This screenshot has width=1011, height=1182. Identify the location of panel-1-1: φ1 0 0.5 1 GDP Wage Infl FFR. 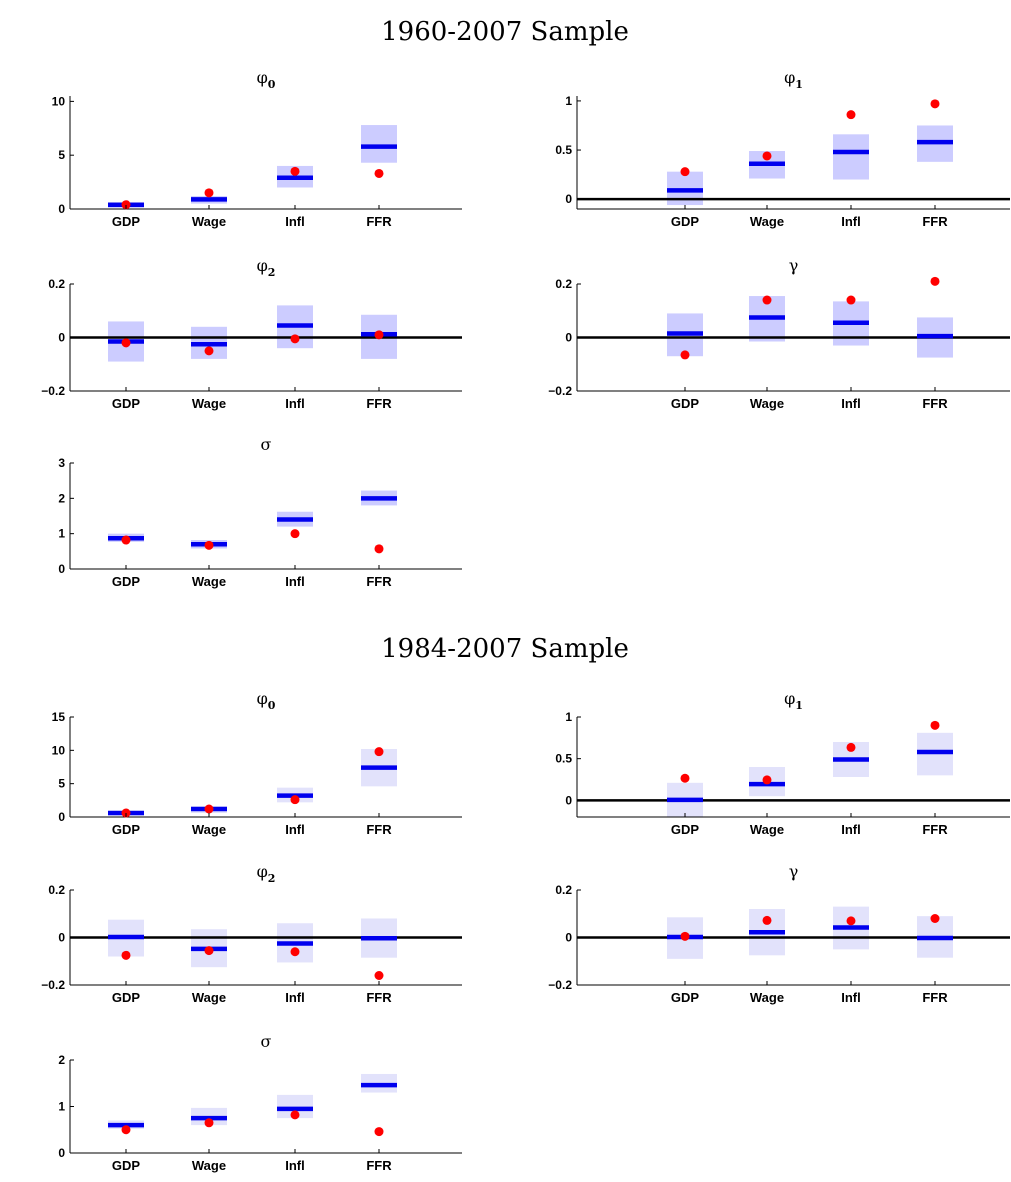
(782, 763).